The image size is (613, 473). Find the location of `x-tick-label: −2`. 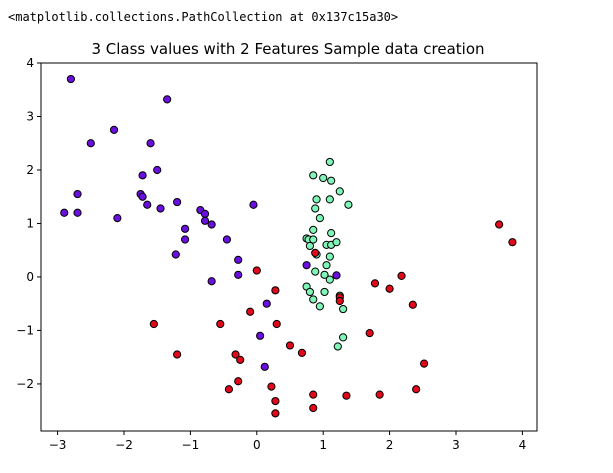

x-tick-label: −2 is located at coordinates (124, 445).